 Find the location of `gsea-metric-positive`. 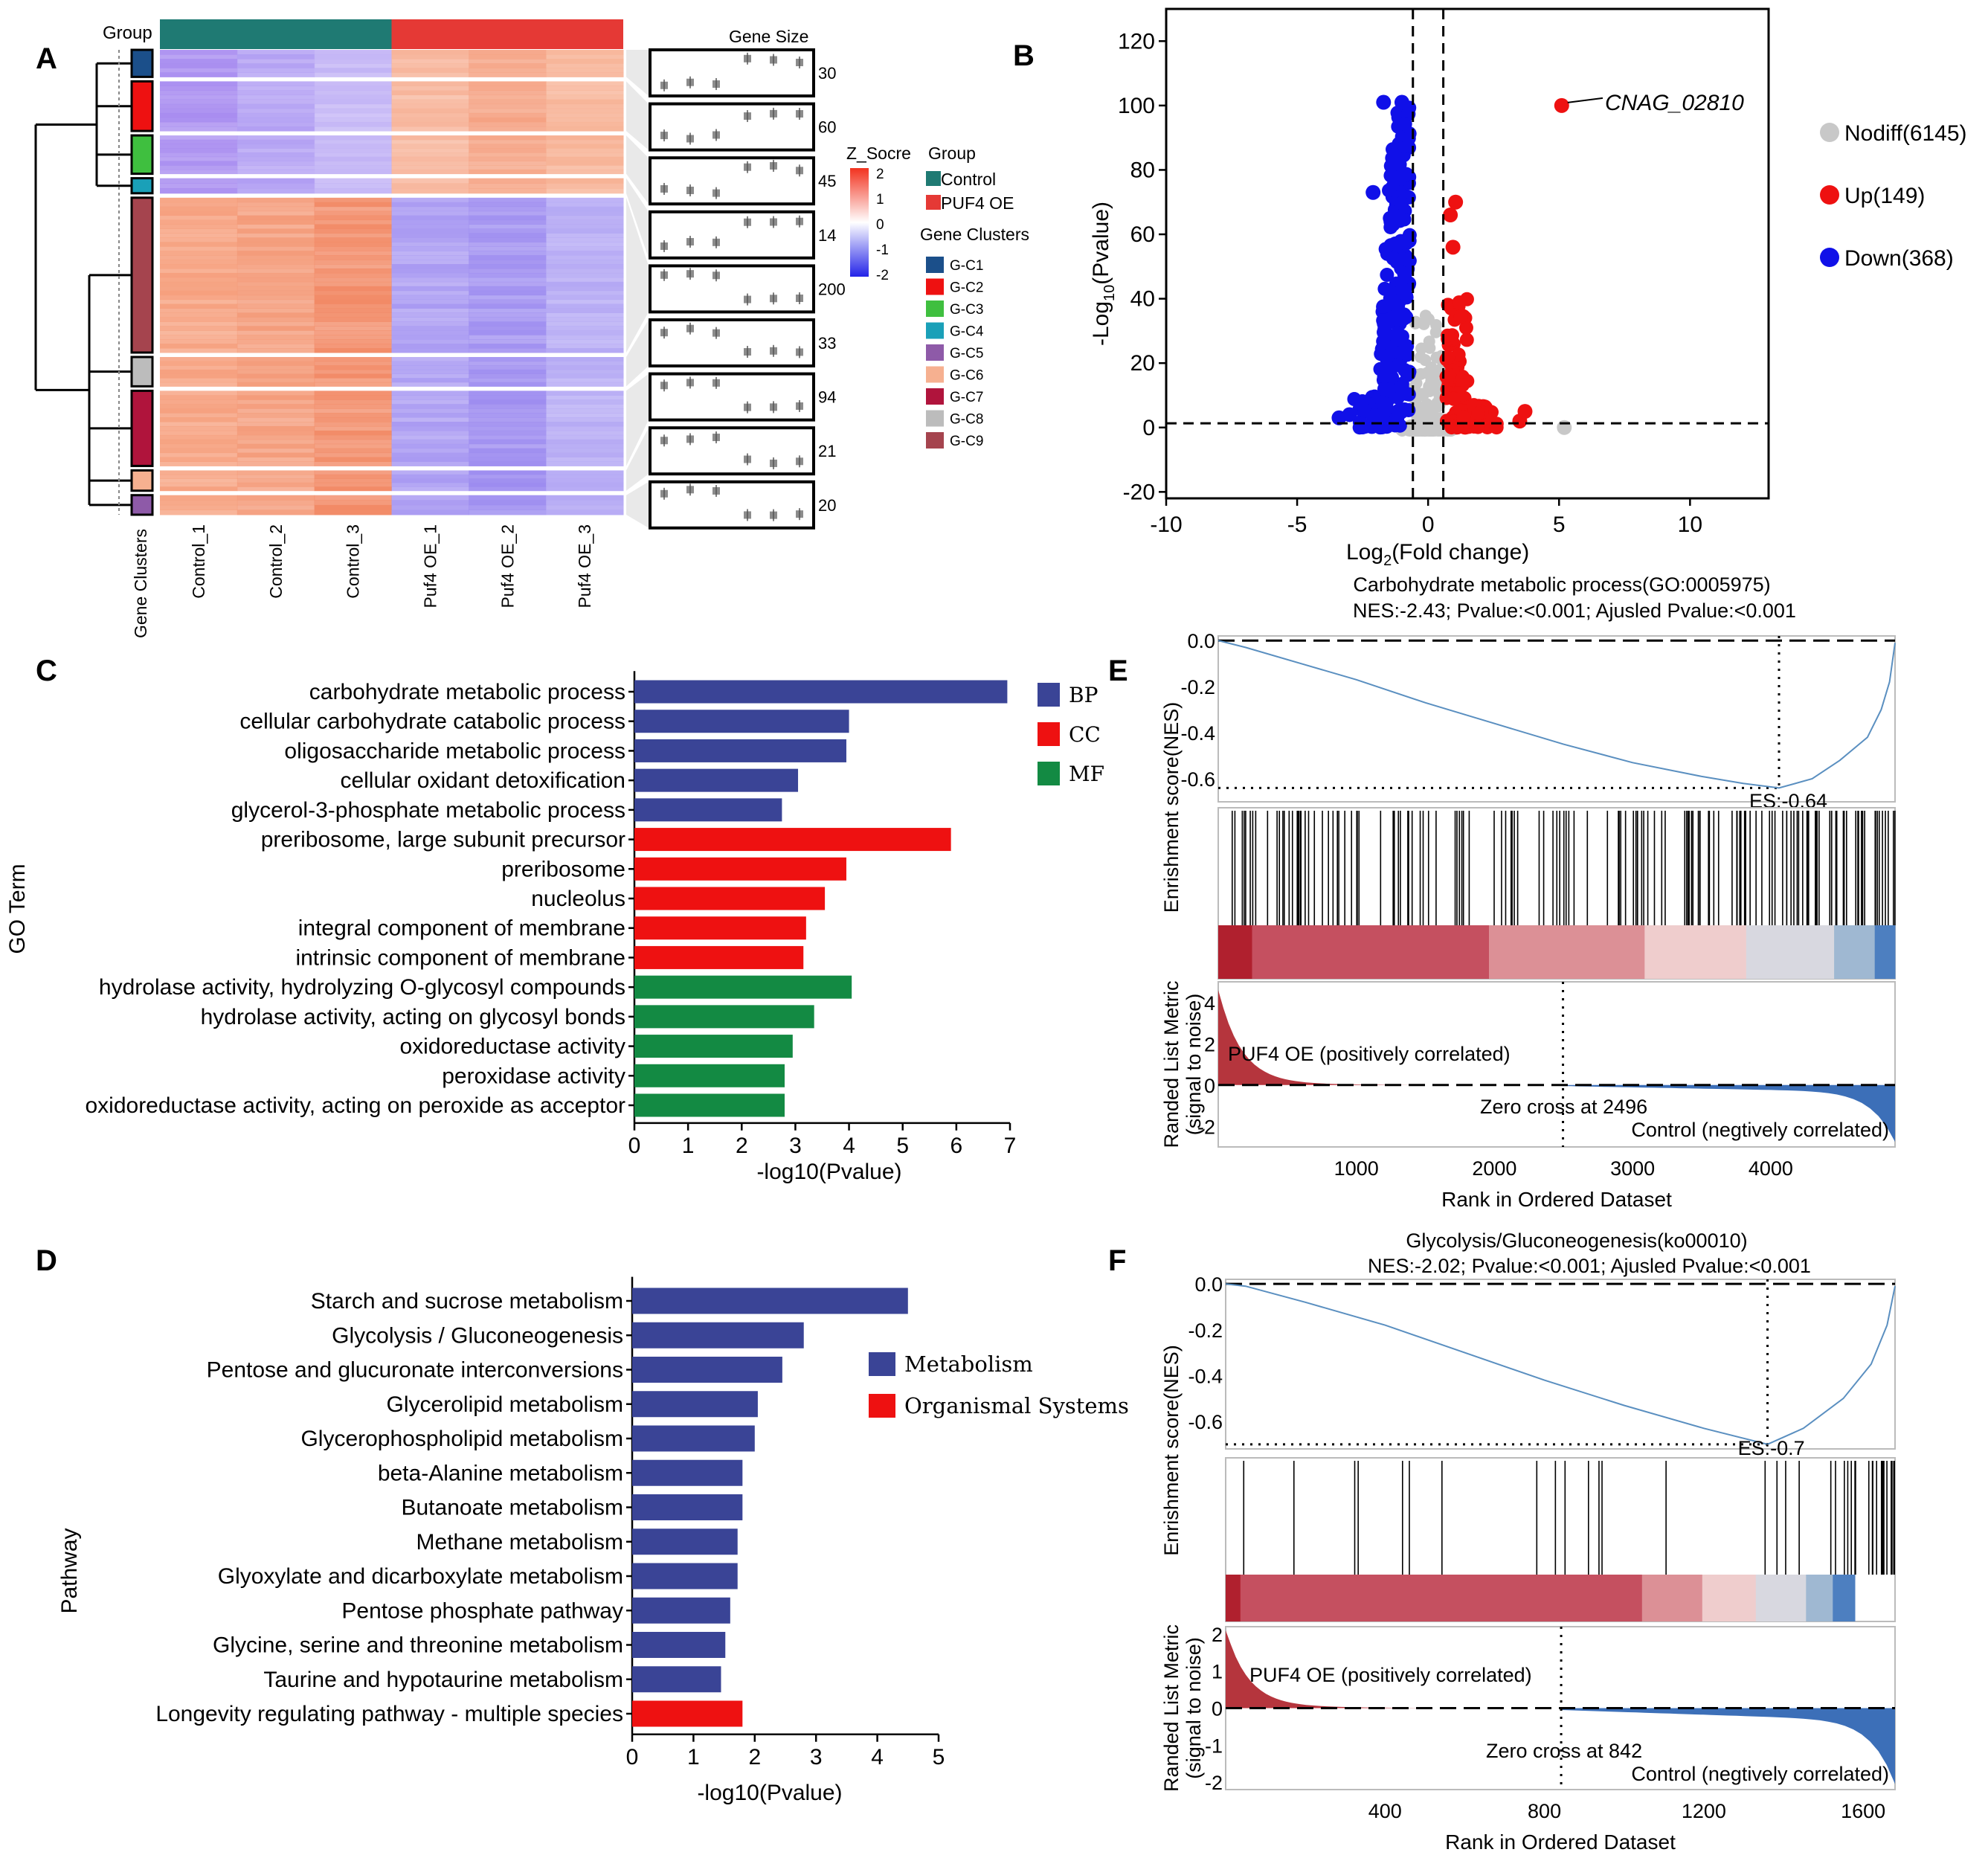

gsea-metric-positive is located at coordinates (1390, 1037).